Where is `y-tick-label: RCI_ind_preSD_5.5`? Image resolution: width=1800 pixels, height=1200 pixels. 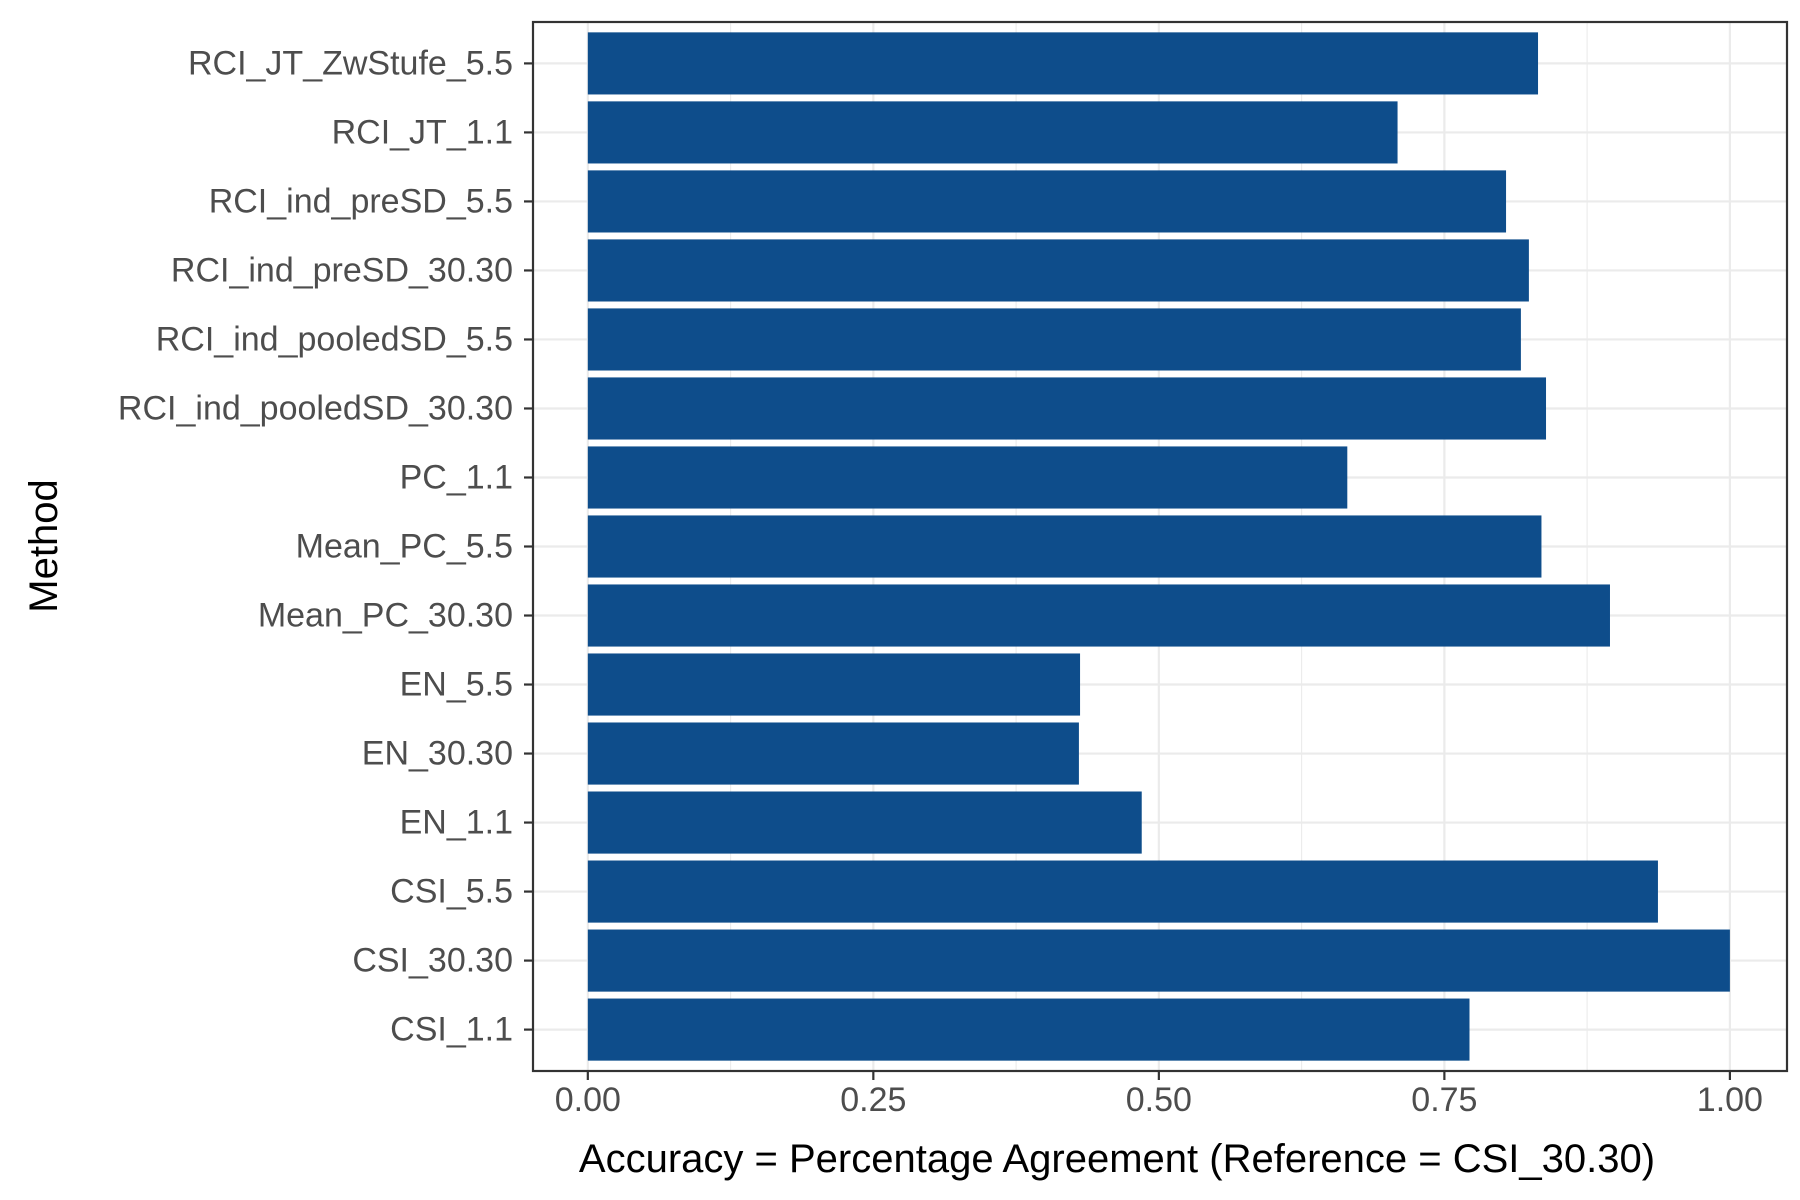
y-tick-label: RCI_ind_preSD_5.5 is located at coordinates (361, 201).